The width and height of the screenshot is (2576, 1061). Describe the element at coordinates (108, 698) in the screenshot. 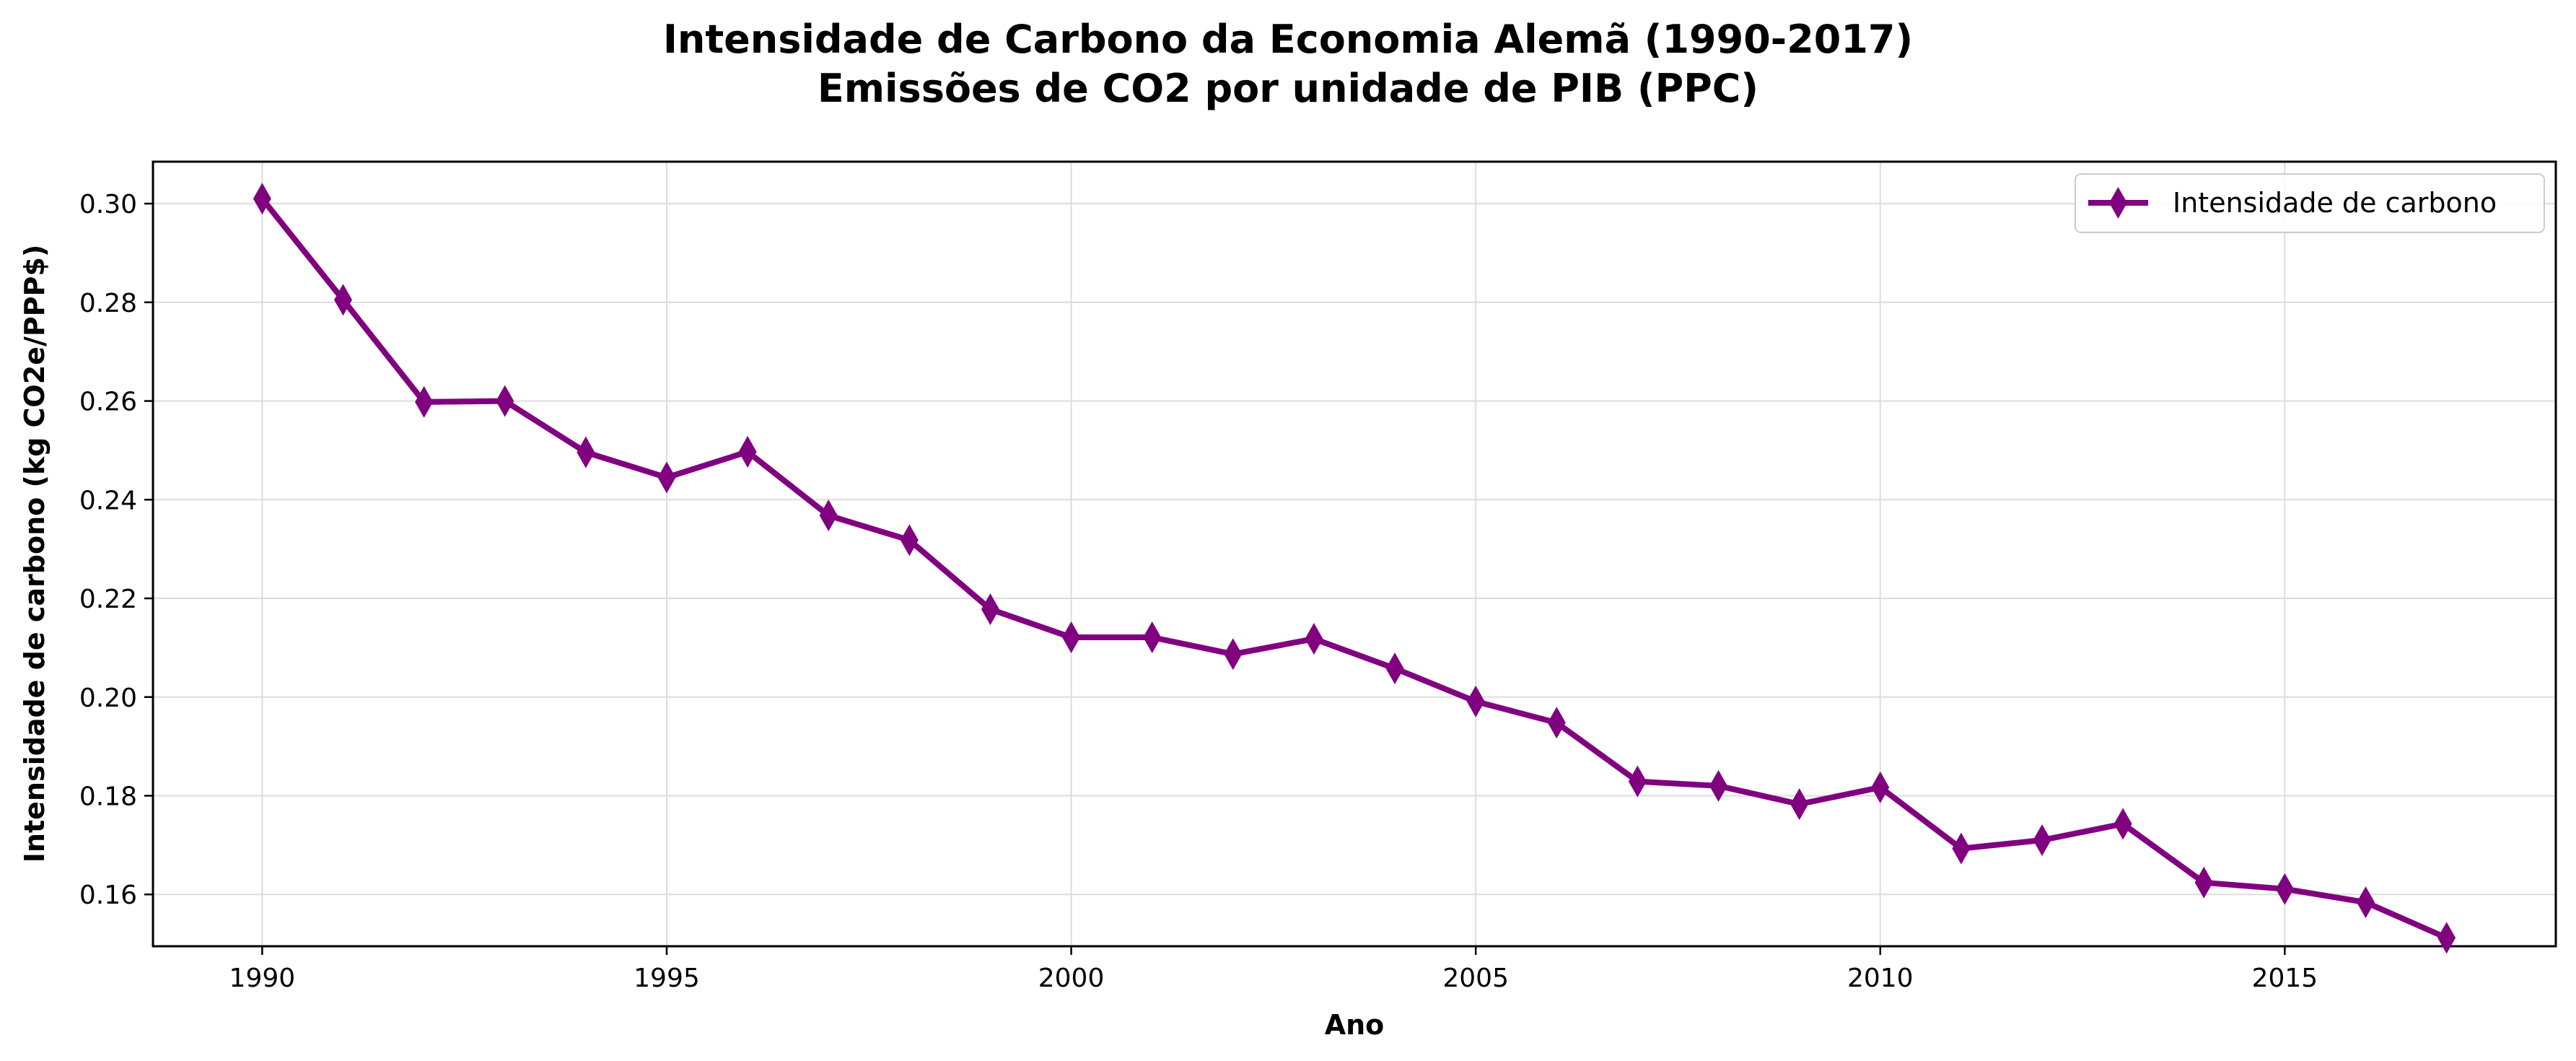

I see `y-tick-label: 0.20` at that location.